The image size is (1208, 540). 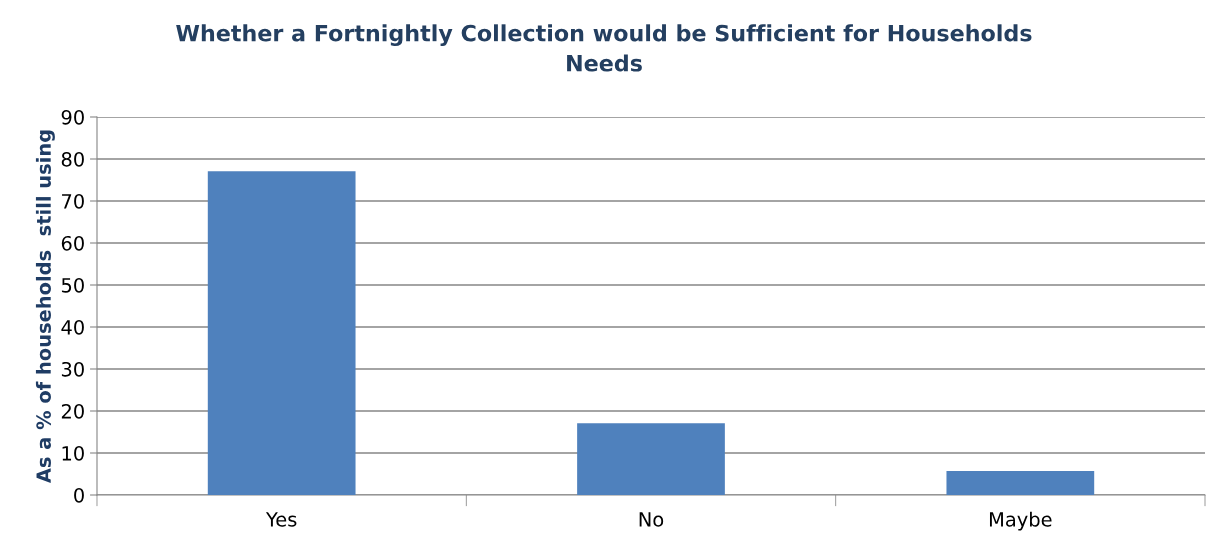 What do you see at coordinates (72, 411) in the screenshot?
I see `y-tick-label: 20` at bounding box center [72, 411].